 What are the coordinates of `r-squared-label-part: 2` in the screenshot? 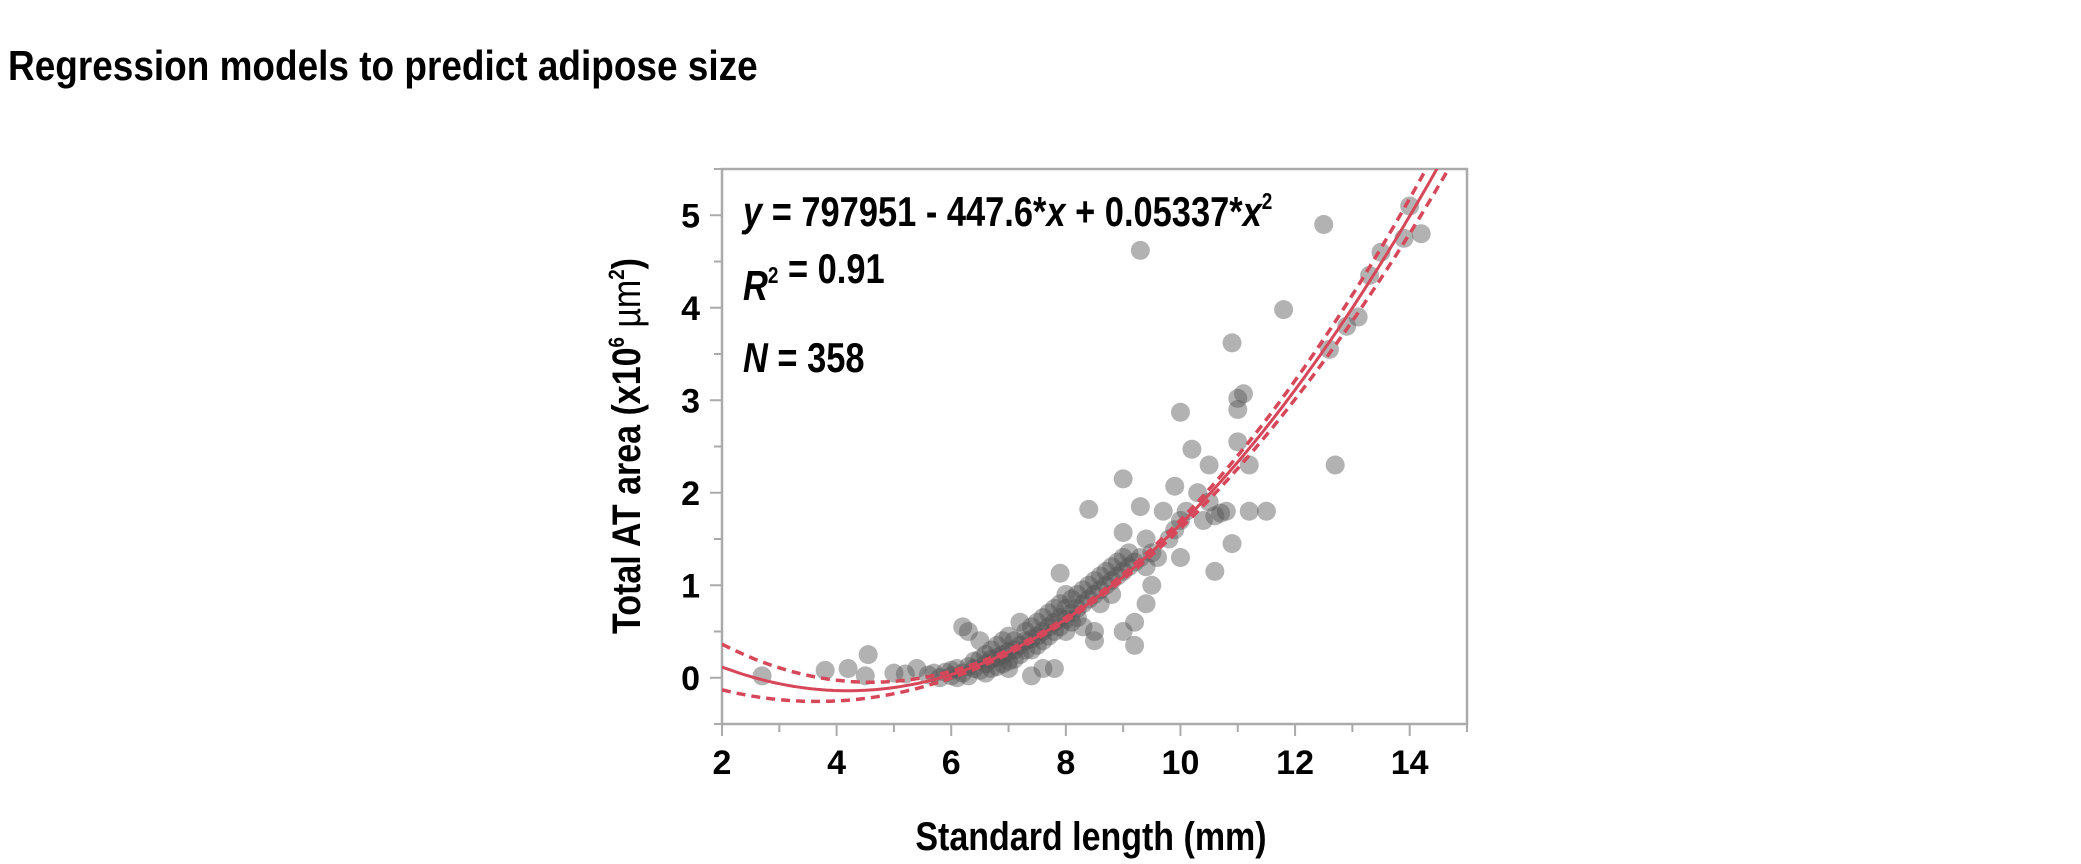 It's located at (773, 276).